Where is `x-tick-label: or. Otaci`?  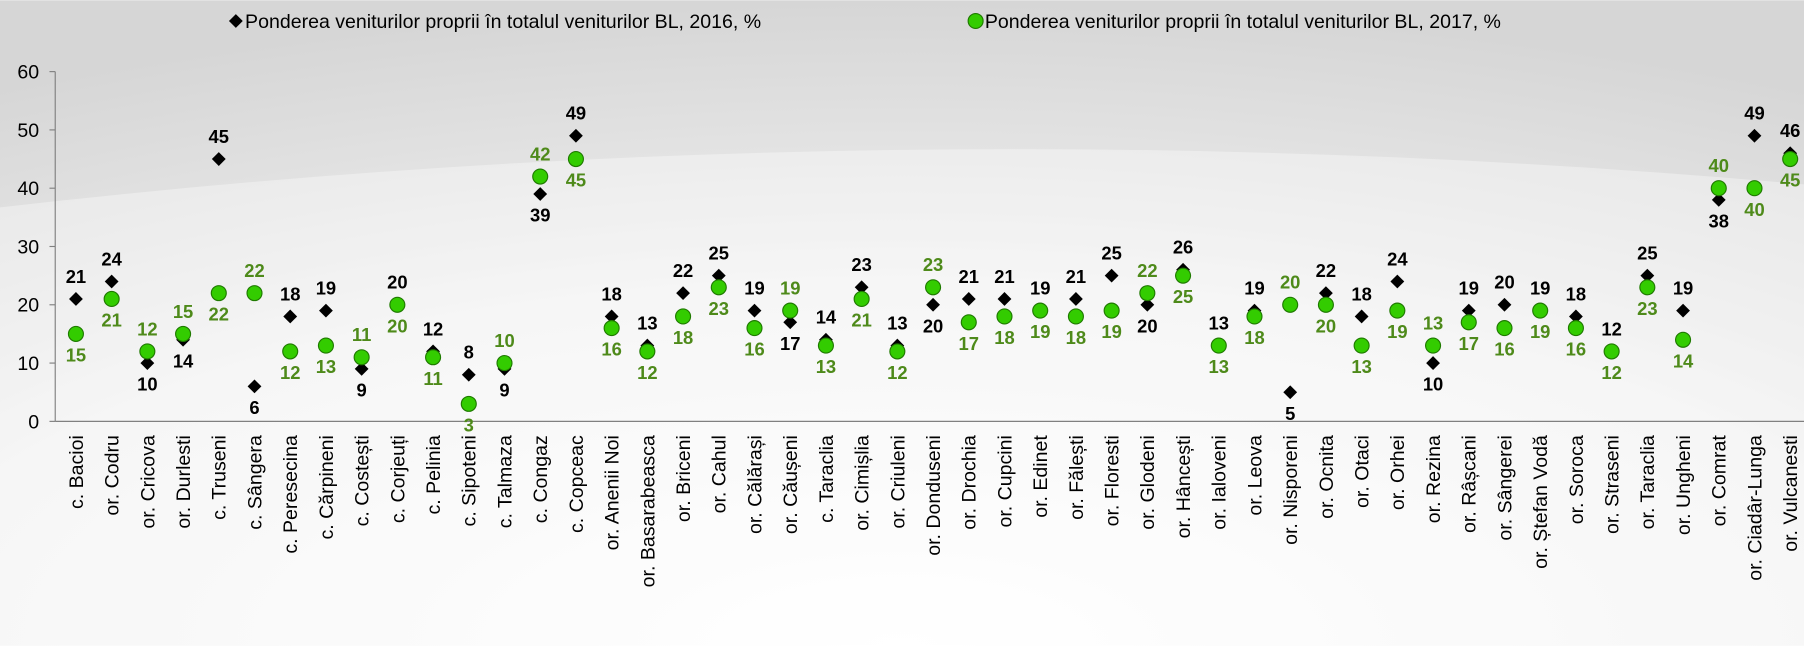
x-tick-label: or. Otaci is located at coordinates (1363, 471).